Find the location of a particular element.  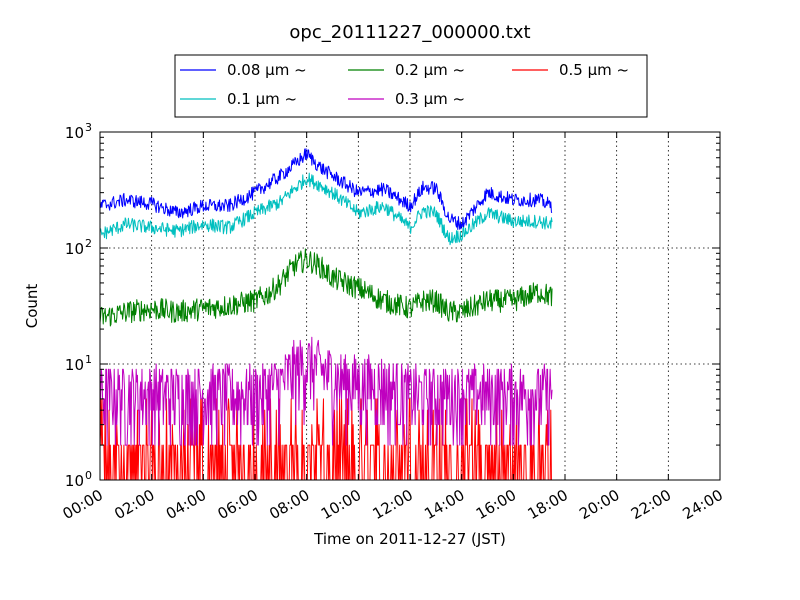

chart-title: opc_20111227_000000.txt is located at coordinates (409, 32).